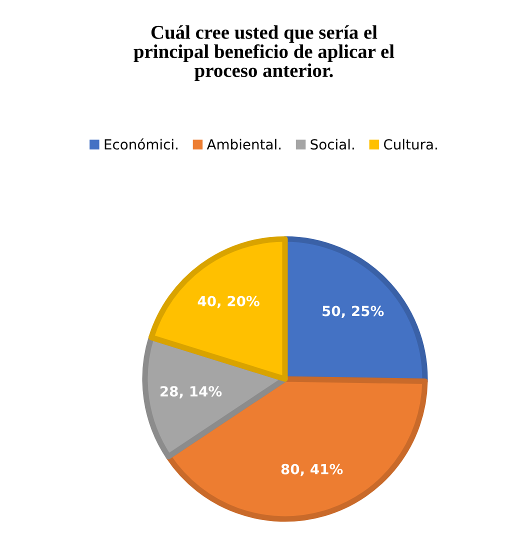  What do you see at coordinates (191, 392) in the screenshot?
I see `data-label: 28, 14%` at bounding box center [191, 392].